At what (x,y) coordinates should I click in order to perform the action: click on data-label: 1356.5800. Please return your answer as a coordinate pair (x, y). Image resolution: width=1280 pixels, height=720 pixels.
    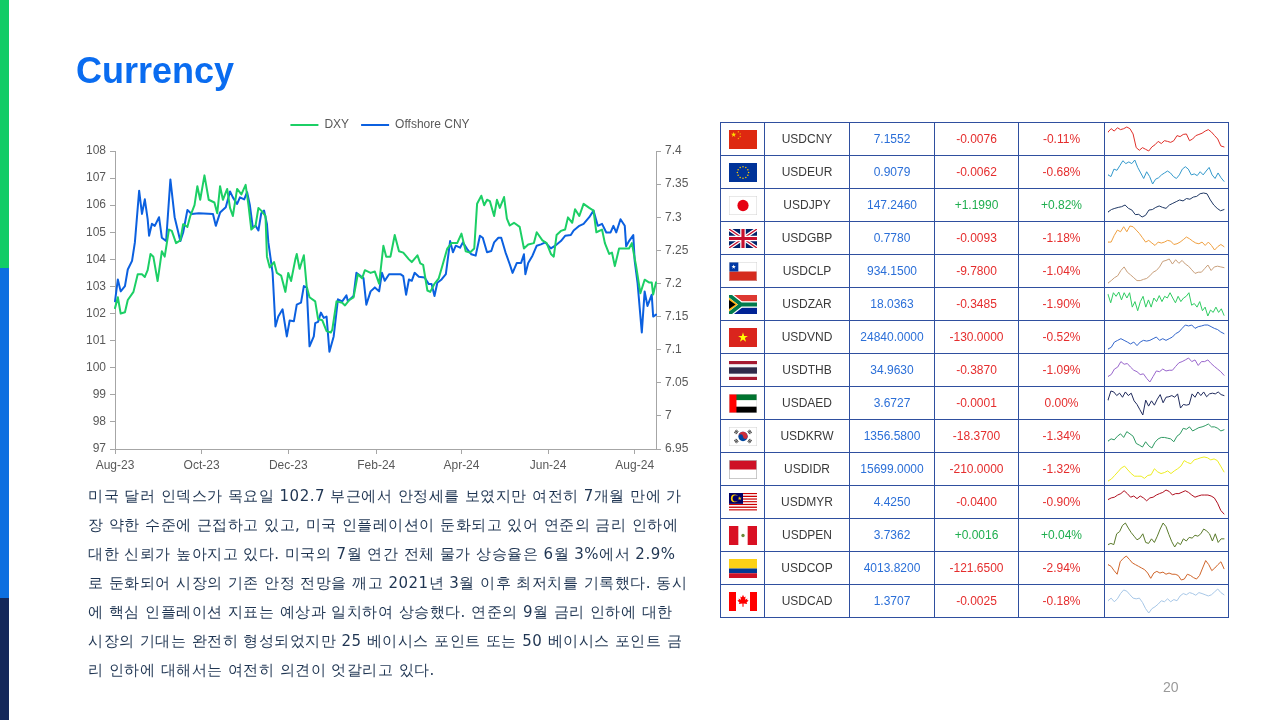
    Looking at the image, I should click on (892, 436).